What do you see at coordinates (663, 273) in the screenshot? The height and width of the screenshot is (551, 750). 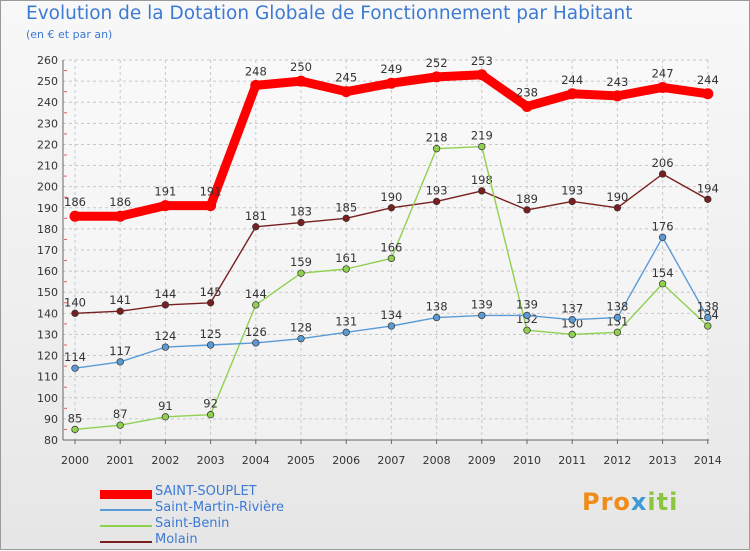 I see `data-label-saint-benin: 154` at bounding box center [663, 273].